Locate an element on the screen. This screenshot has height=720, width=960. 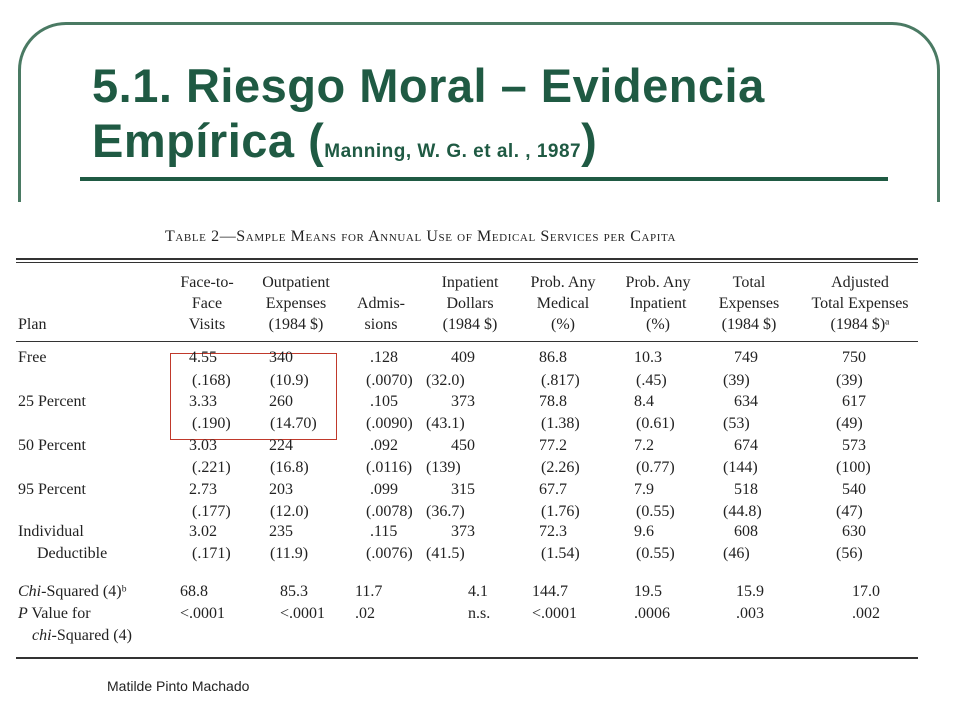
column-header-line: Face is located at coordinates (207, 303).